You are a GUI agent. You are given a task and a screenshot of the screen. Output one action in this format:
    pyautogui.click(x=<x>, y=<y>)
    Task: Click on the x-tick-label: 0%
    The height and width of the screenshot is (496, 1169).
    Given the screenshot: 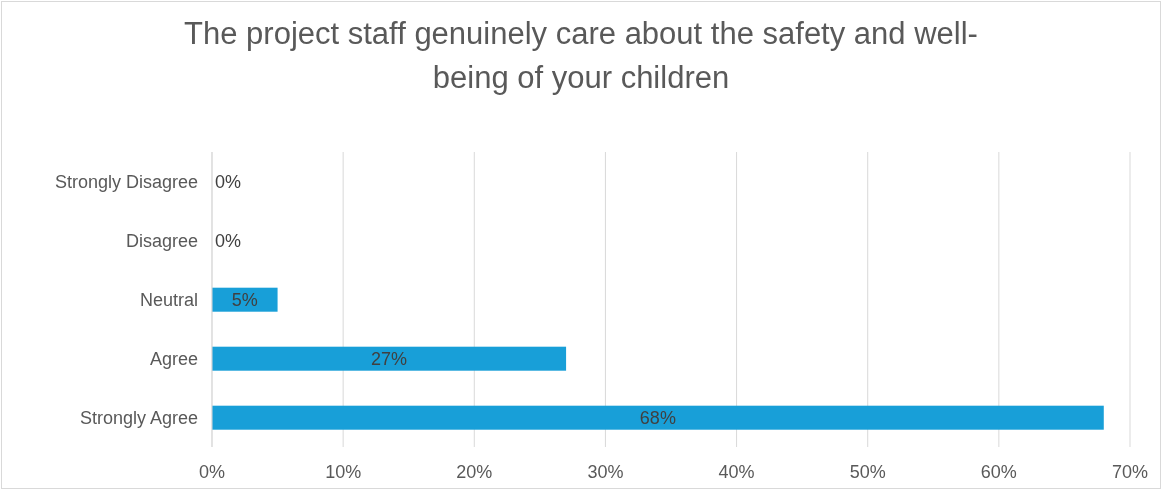 What is the action you would take?
    pyautogui.click(x=212, y=471)
    